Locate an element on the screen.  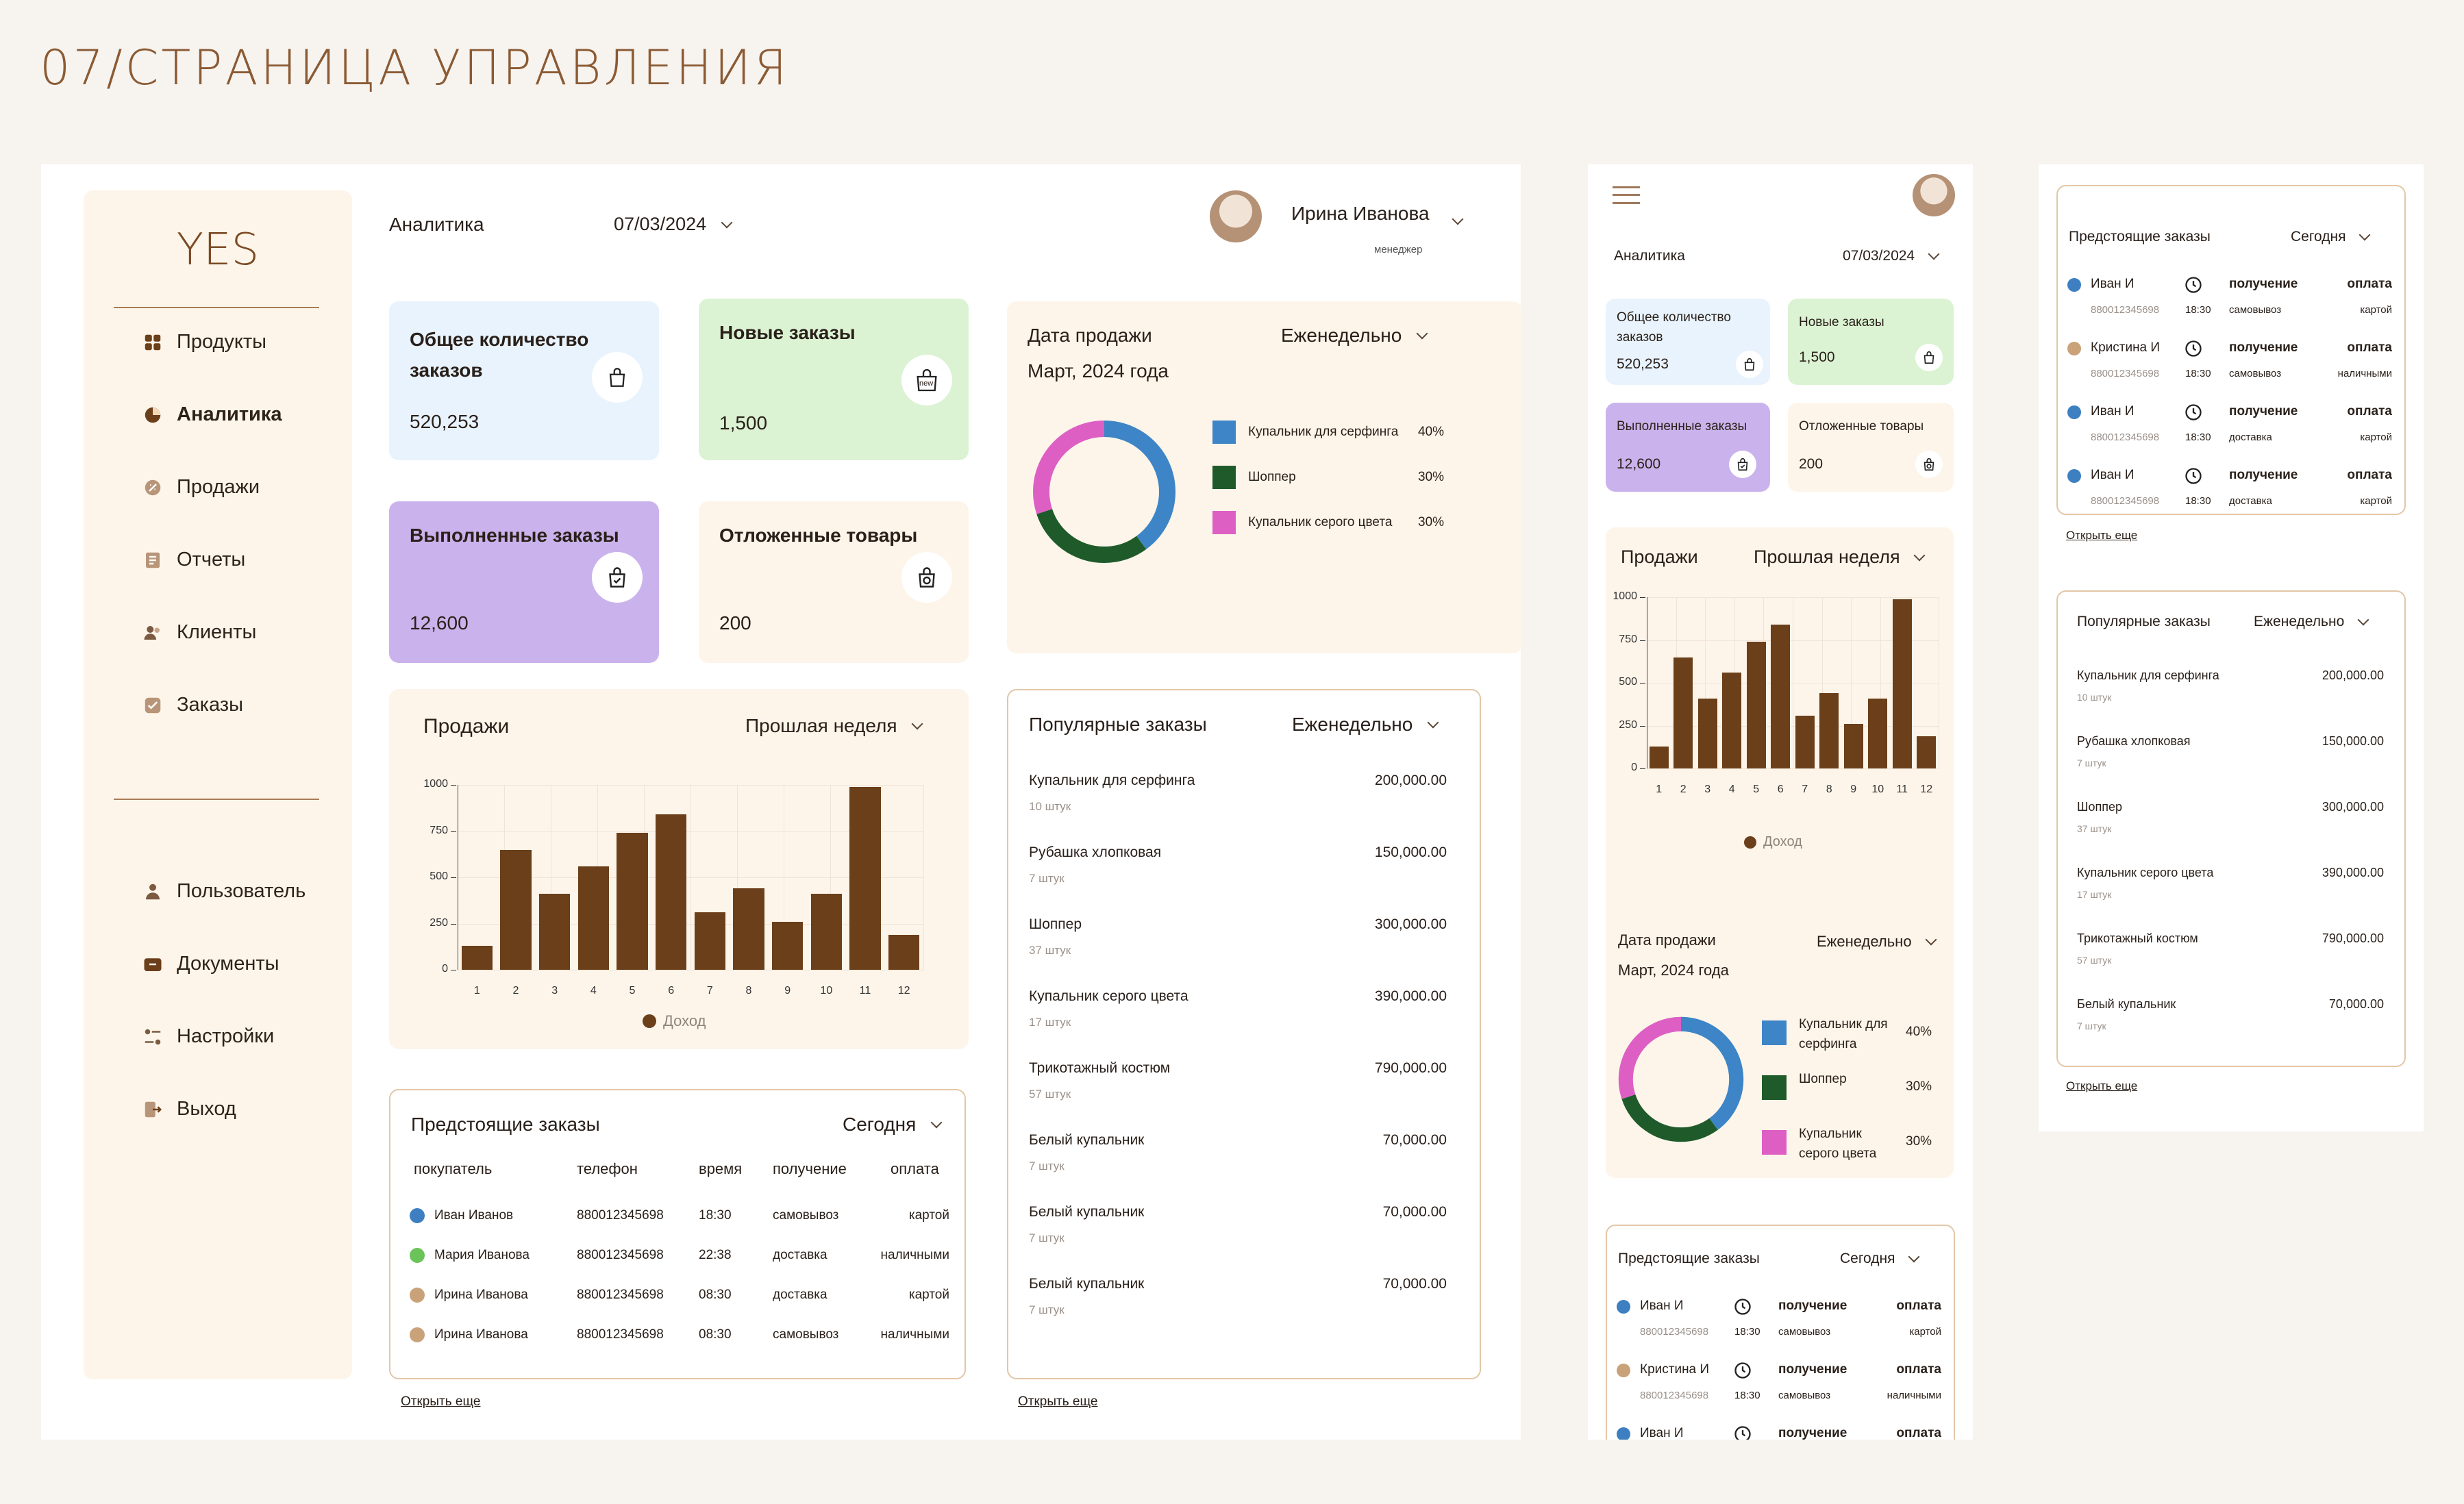
item-price: 200,000.00 is located at coordinates (1410, 780).